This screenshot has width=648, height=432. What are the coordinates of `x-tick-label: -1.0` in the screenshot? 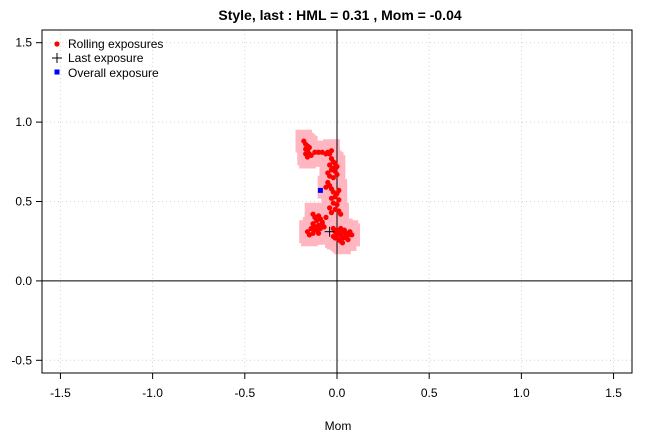 It's located at (152, 393).